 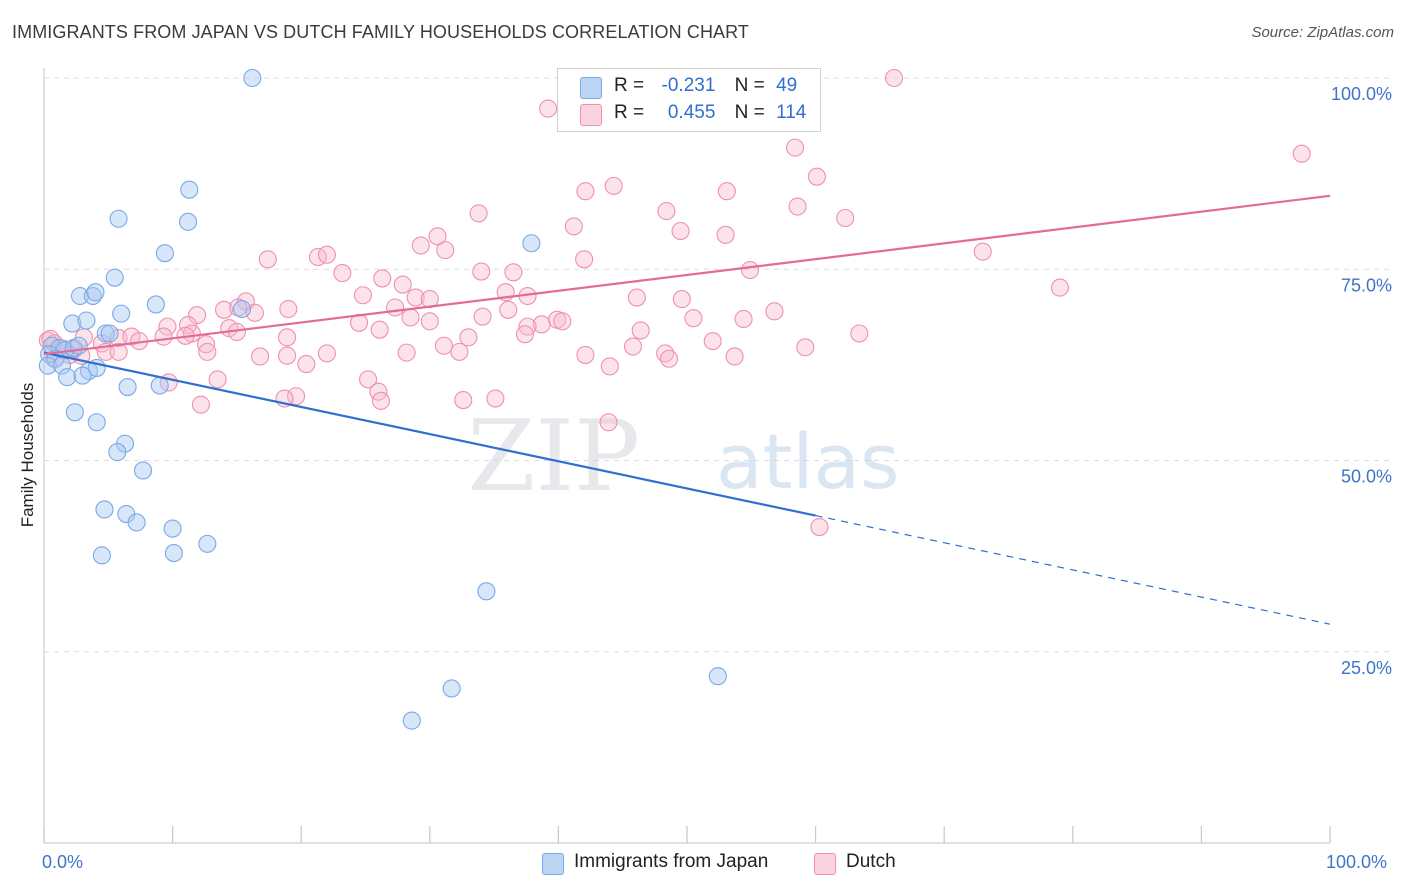 What do you see at coordinates (825, 864) in the screenshot?
I see `dutch-legend-swatch` at bounding box center [825, 864].